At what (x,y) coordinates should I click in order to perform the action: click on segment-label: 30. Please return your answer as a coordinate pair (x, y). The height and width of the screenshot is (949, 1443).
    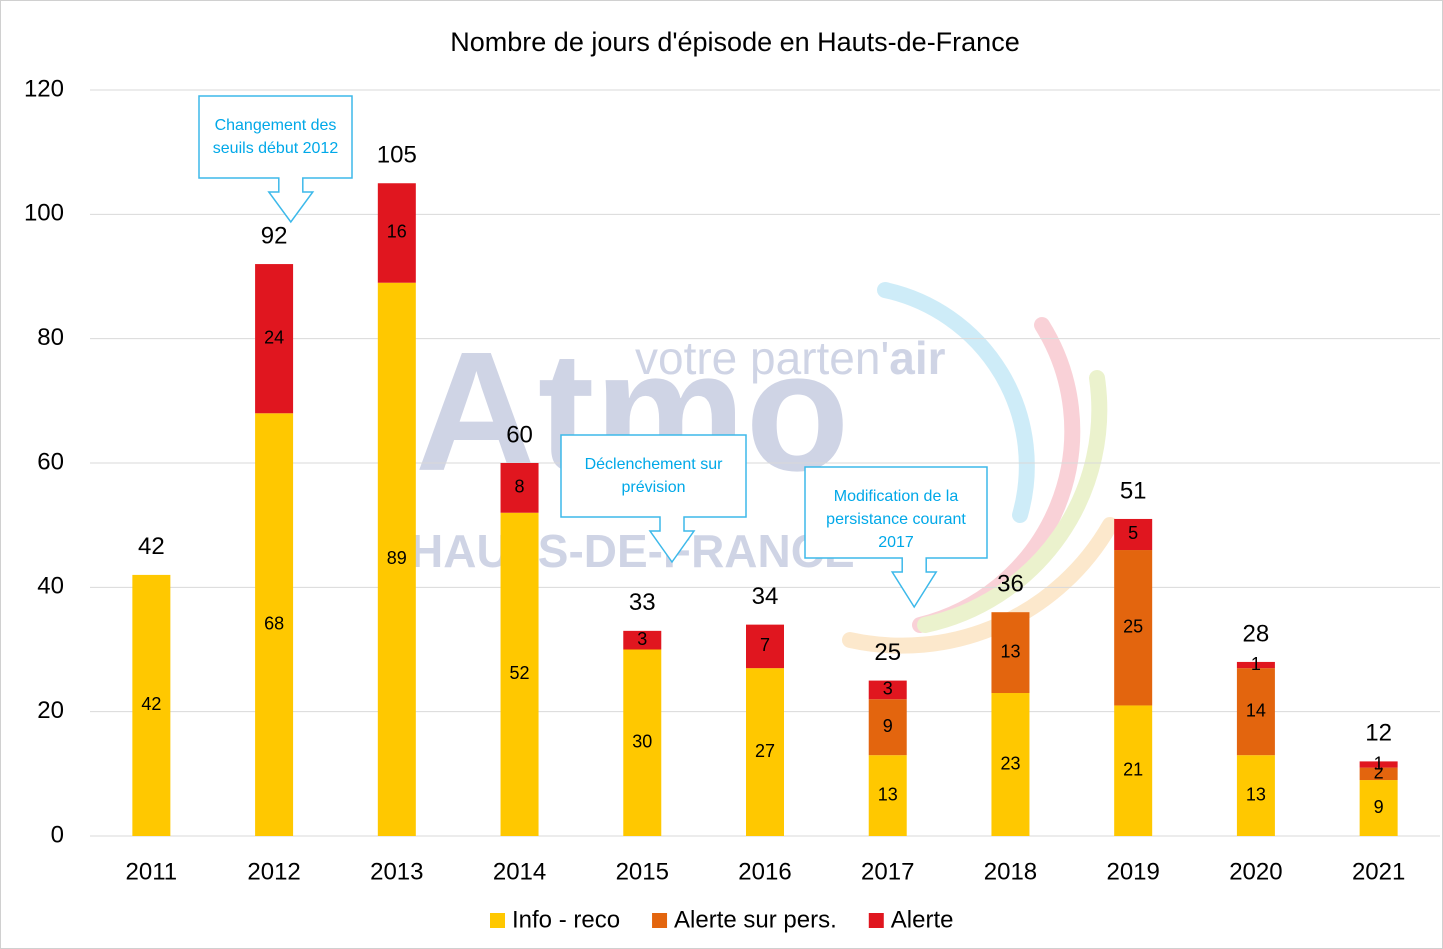
    Looking at the image, I should click on (642, 742).